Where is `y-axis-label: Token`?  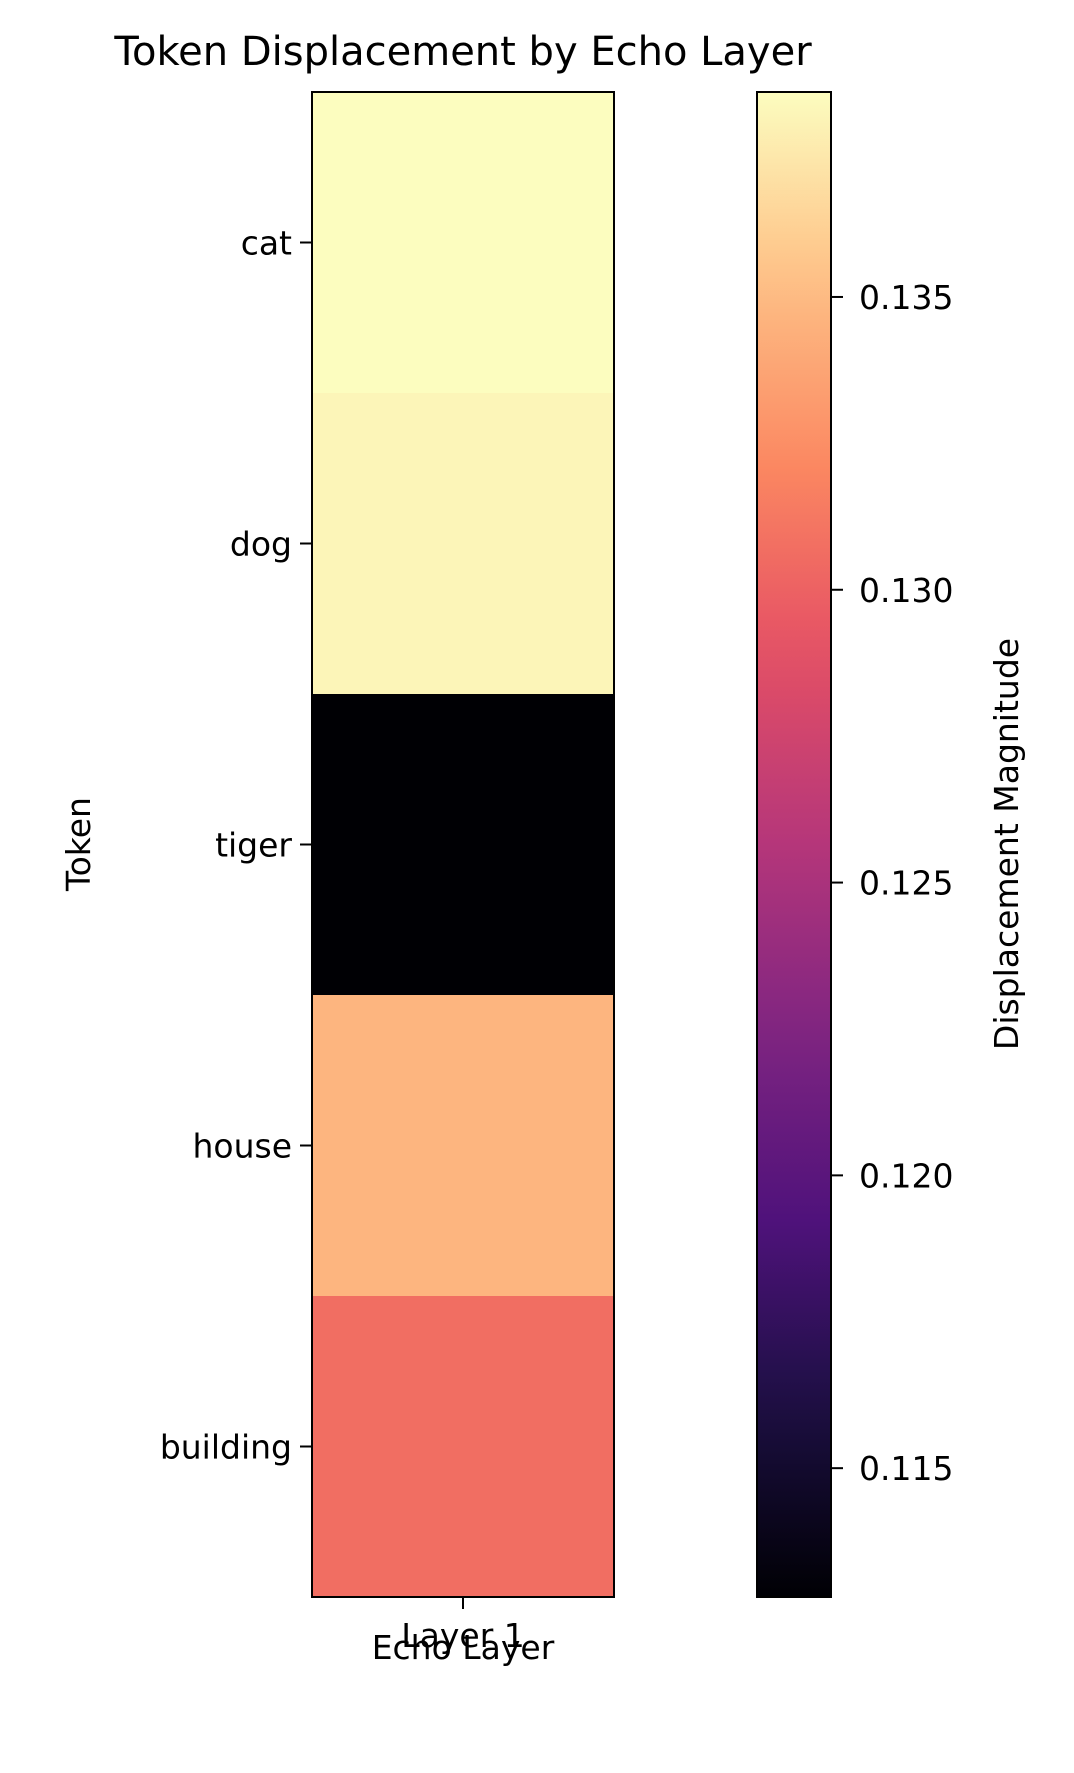 y-axis-label: Token is located at coordinates (78, 844).